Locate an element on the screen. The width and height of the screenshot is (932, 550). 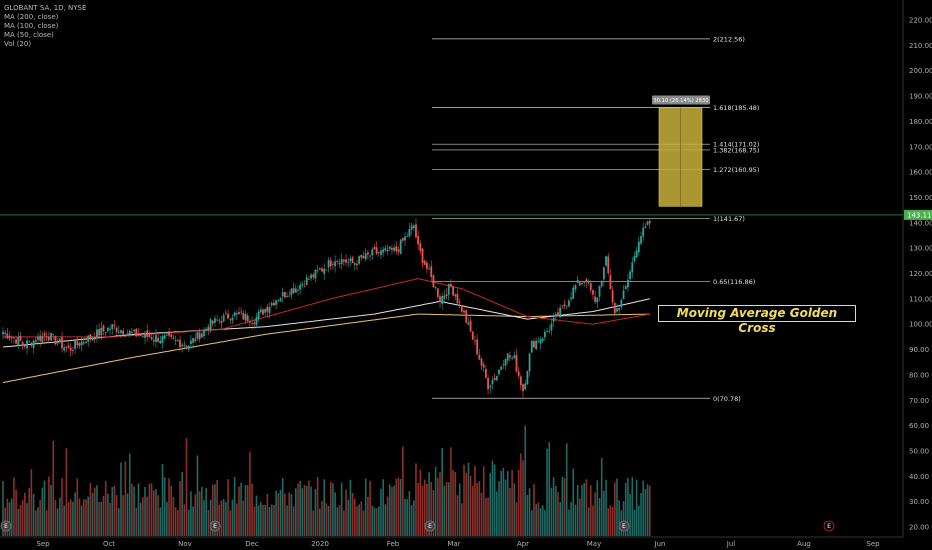
legend-ma100: MA (100, close) is located at coordinates (31, 26).